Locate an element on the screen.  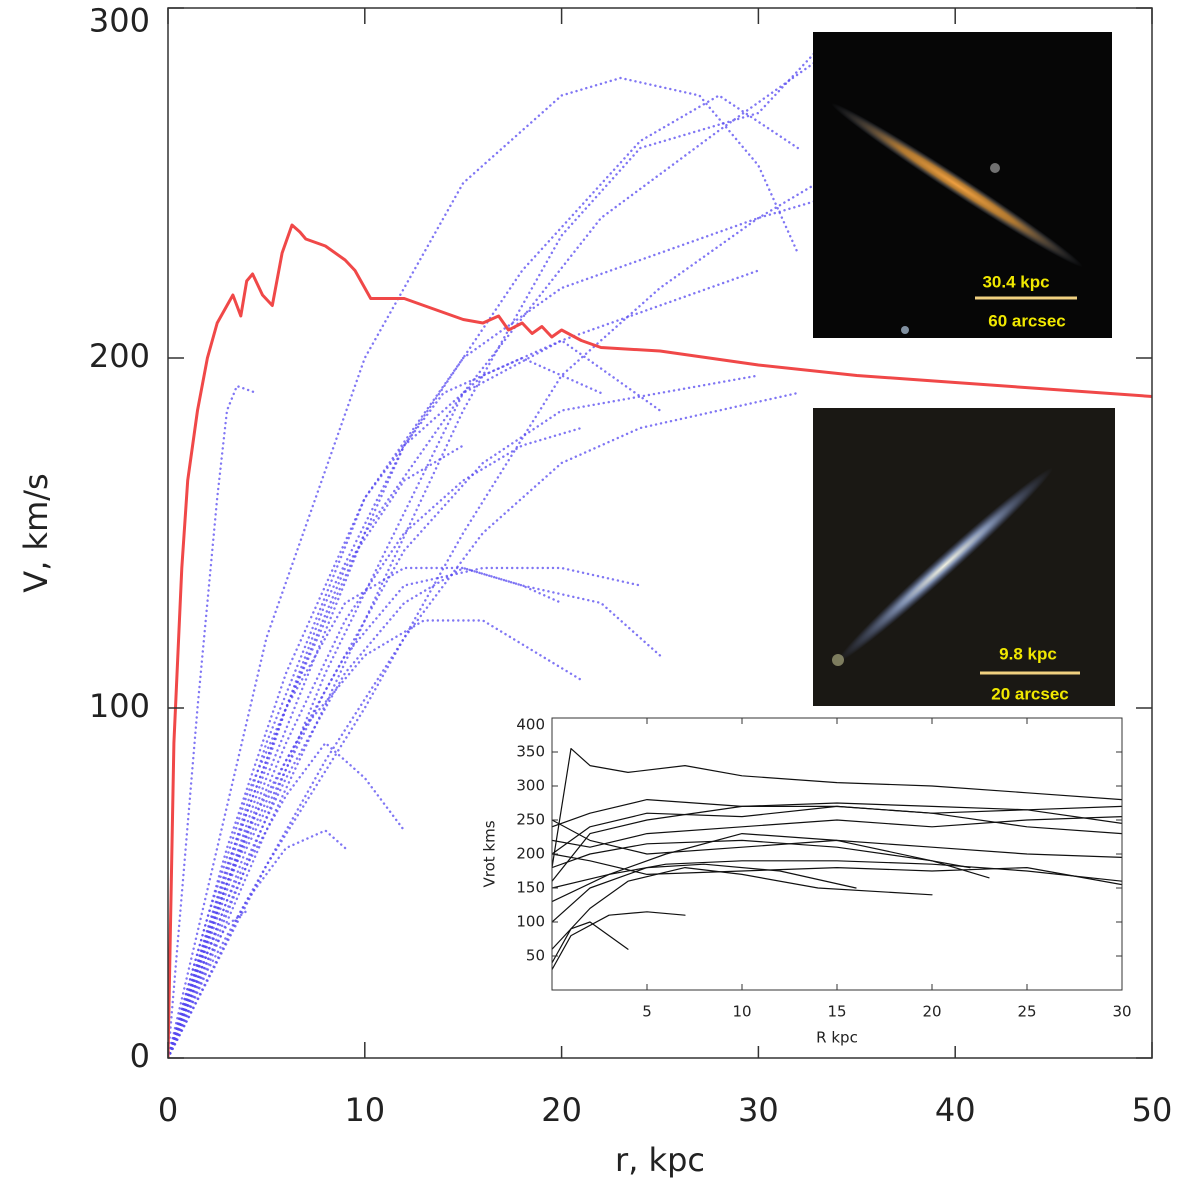
y-axis-label: Vrot kms is located at coordinates (490, 853).